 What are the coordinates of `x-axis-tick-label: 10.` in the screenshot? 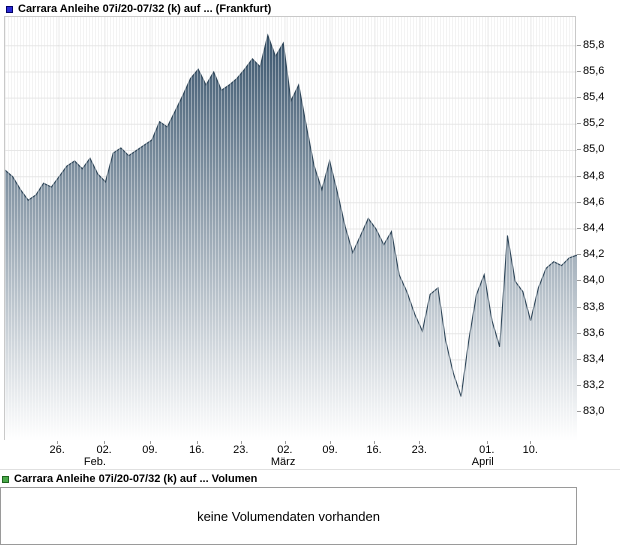 It's located at (530, 450).